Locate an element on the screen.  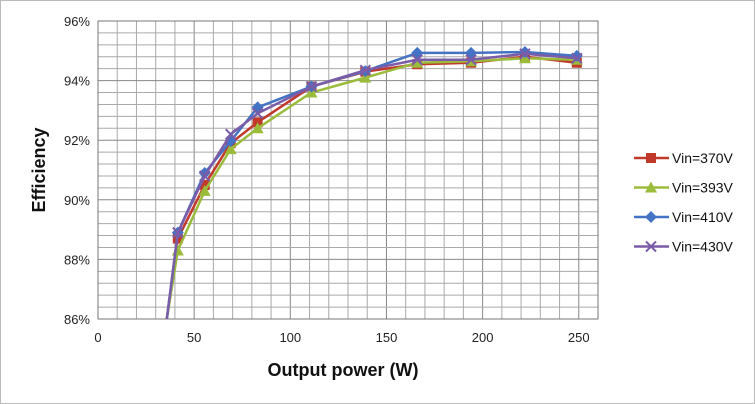
x-tick-label: 100 is located at coordinates (290, 337).